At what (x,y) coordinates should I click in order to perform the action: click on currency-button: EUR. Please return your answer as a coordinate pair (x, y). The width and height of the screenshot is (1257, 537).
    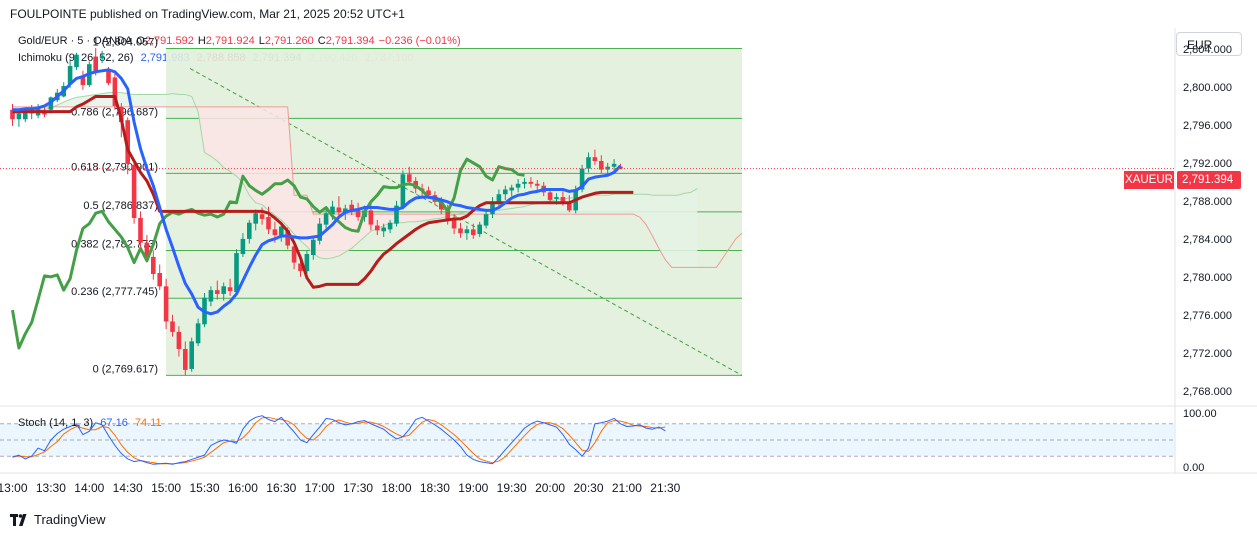
    Looking at the image, I should click on (1209, 44).